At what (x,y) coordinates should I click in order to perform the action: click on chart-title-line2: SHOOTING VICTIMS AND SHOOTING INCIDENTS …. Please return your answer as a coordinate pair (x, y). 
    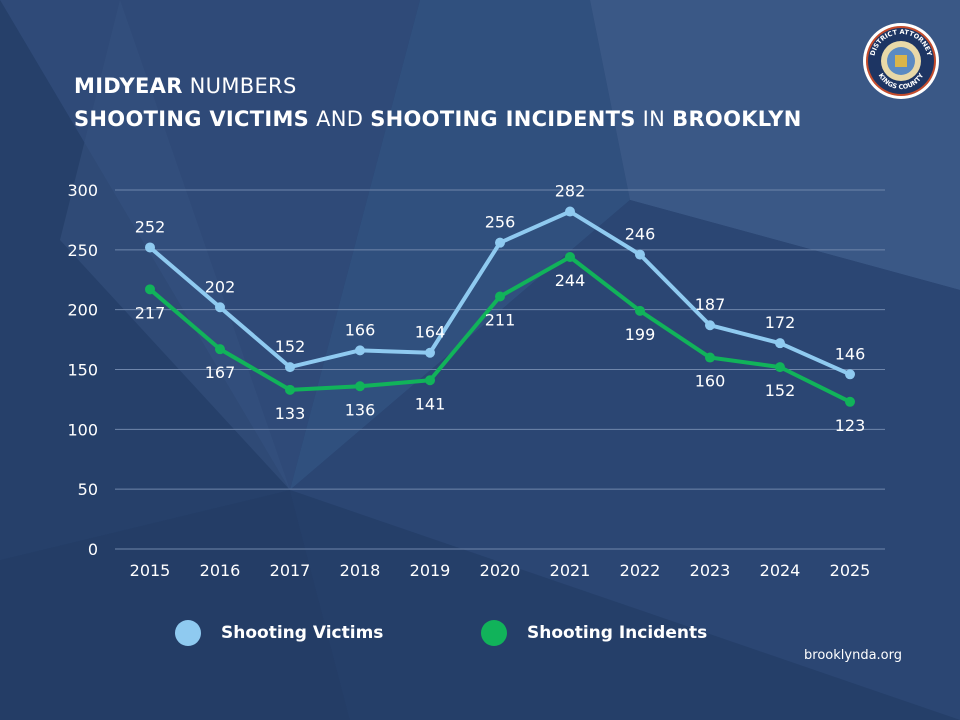
    Looking at the image, I should click on (438, 119).